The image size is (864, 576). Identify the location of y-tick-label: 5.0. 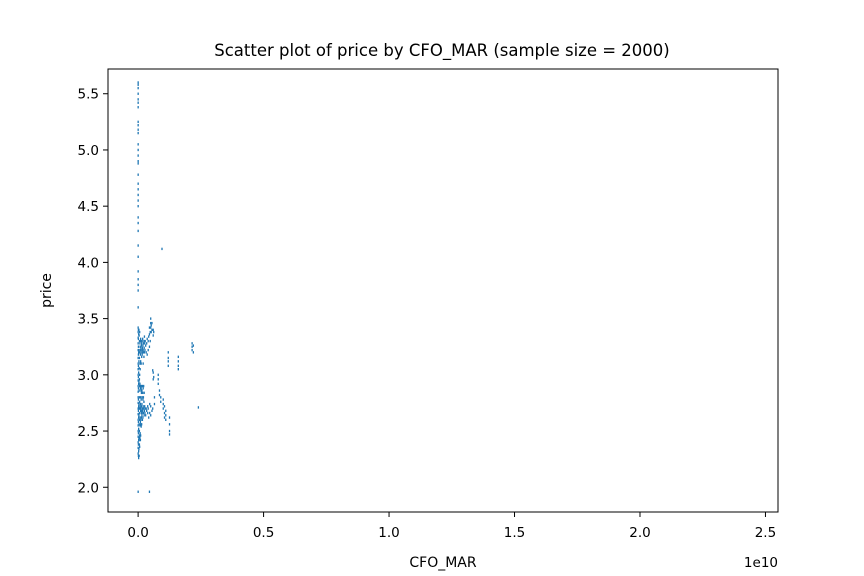
(88, 151).